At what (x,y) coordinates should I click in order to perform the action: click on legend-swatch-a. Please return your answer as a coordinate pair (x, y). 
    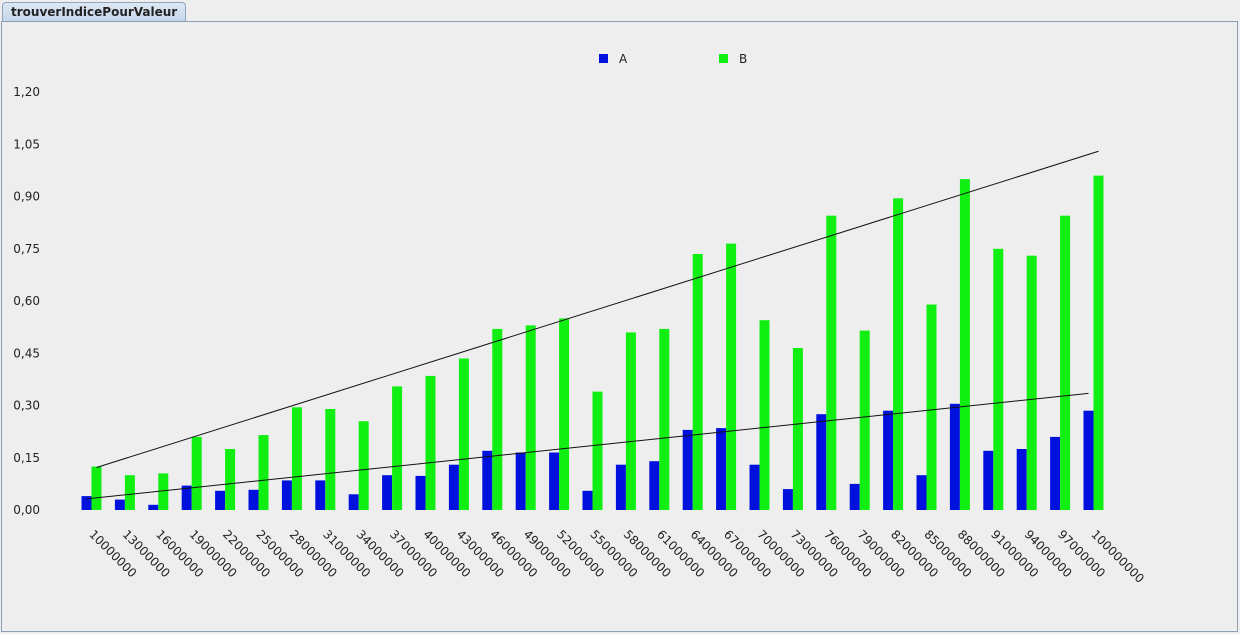
    Looking at the image, I should click on (603, 58).